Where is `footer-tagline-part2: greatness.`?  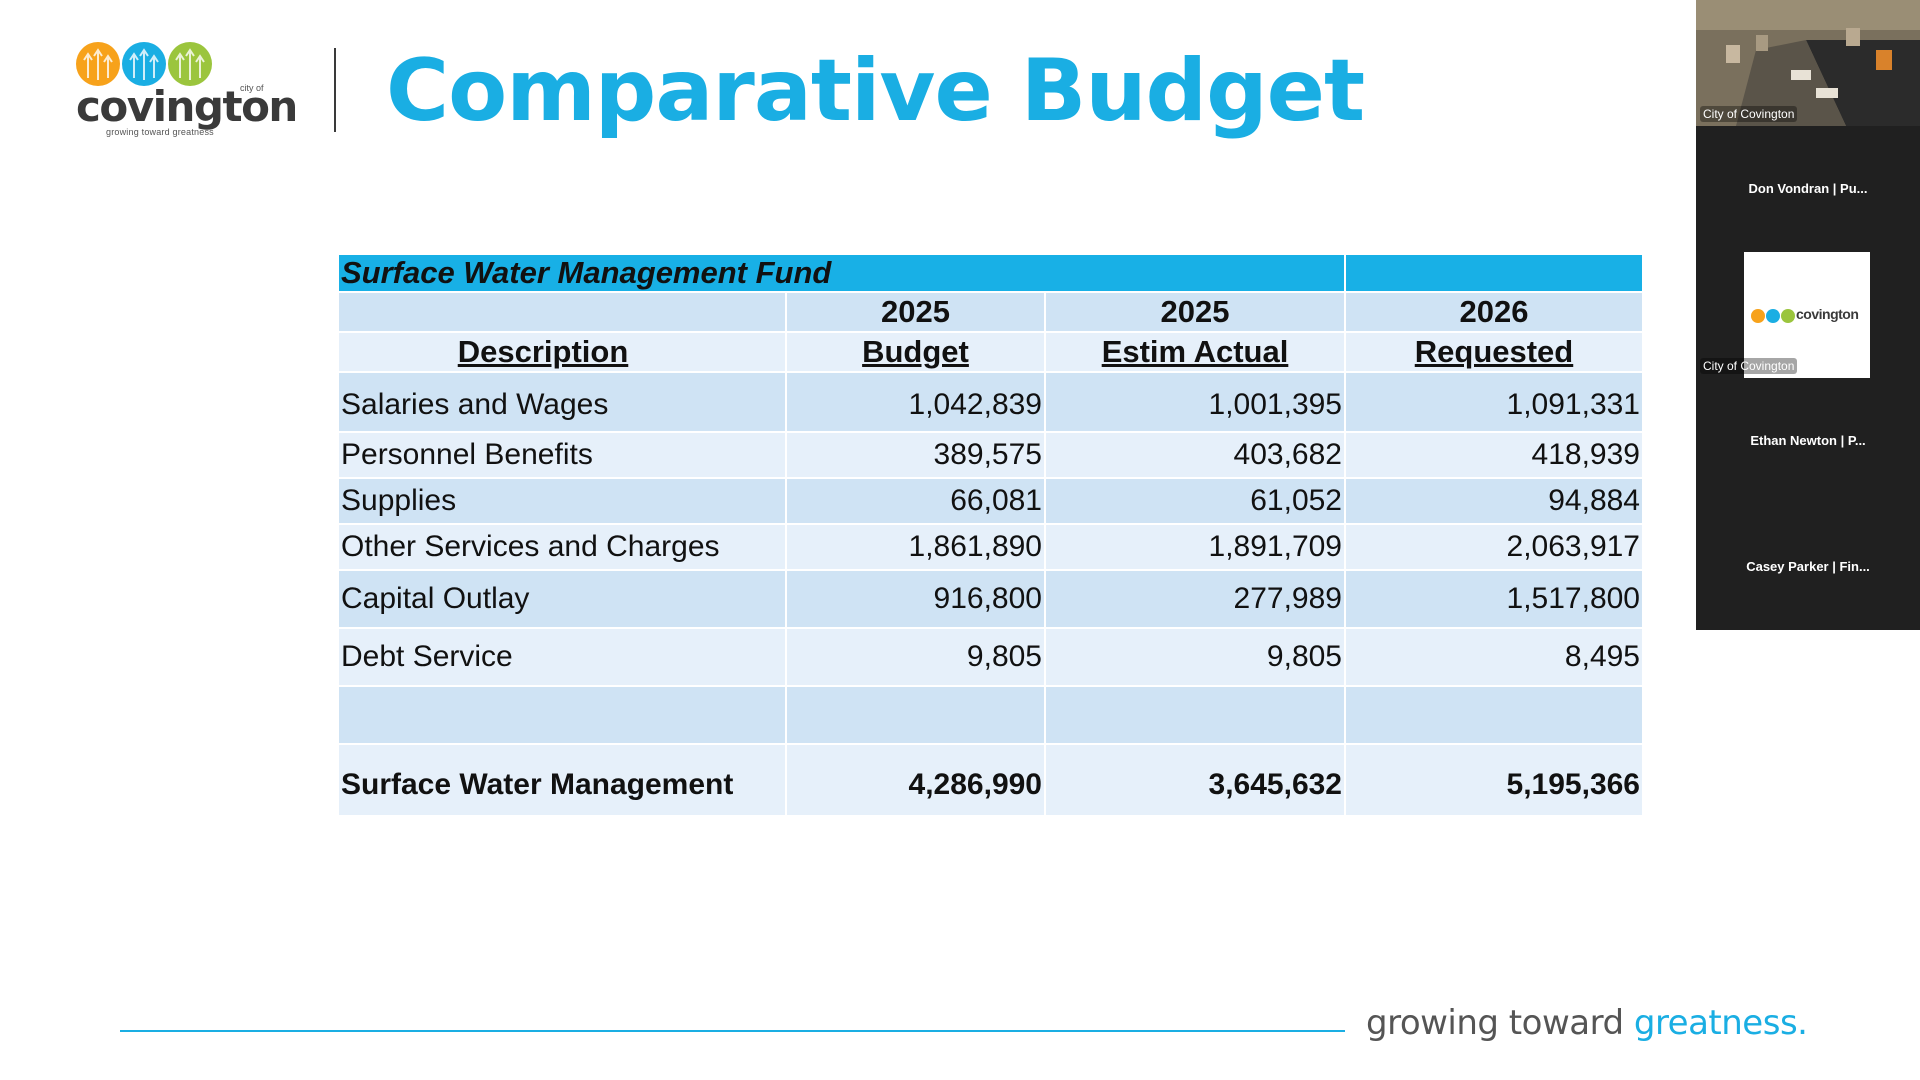 footer-tagline-part2: greatness. is located at coordinates (1720, 1023).